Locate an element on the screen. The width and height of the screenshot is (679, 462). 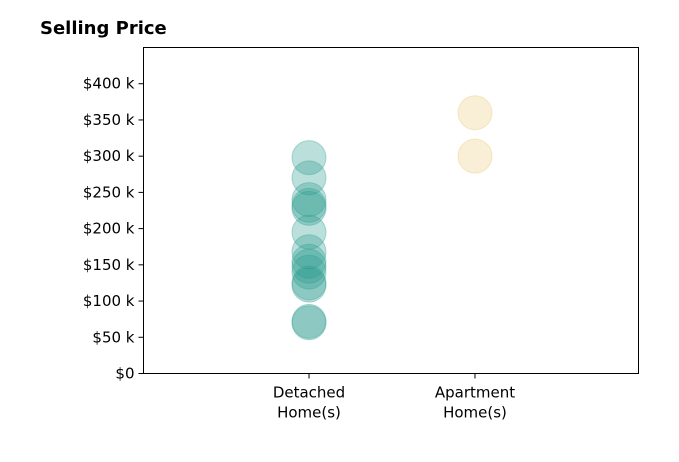
x-tick-label: Detached is located at coordinates (309, 393).